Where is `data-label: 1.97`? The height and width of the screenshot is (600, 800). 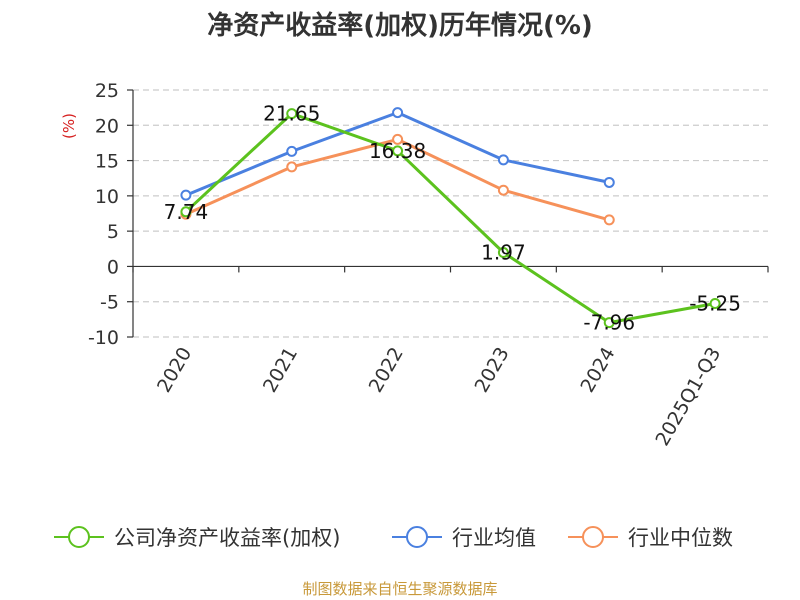 data-label: 1.97 is located at coordinates (503, 253).